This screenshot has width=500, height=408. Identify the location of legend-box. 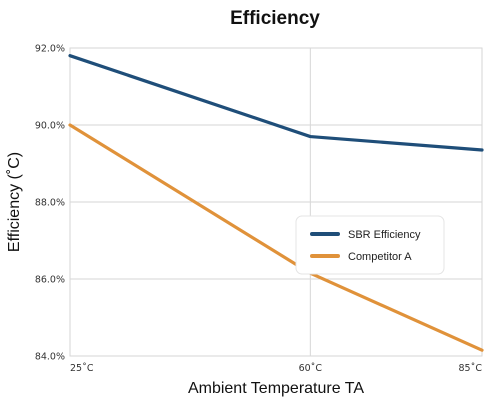
(370, 245).